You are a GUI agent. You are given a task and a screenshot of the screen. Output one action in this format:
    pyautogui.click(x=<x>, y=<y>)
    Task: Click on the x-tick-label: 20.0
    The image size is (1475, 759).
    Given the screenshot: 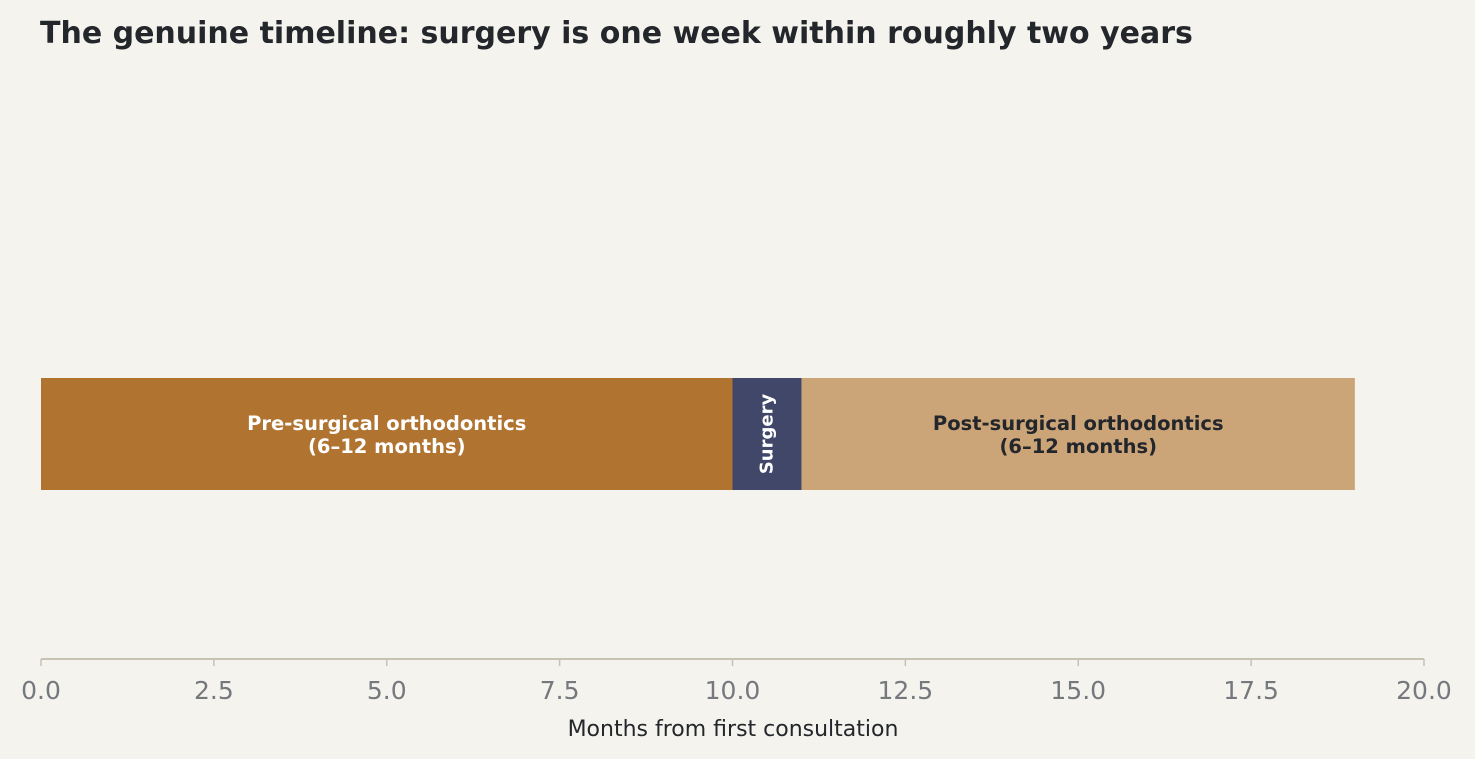 What is the action you would take?
    pyautogui.click(x=1424, y=690)
    